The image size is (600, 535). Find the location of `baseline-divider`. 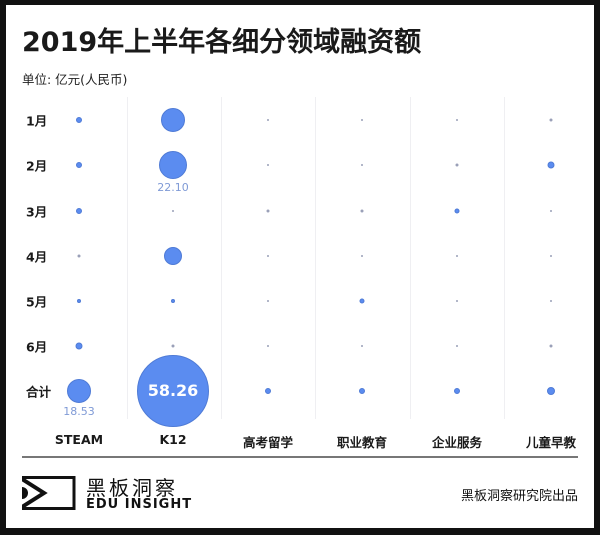

baseline-divider is located at coordinates (300, 457).